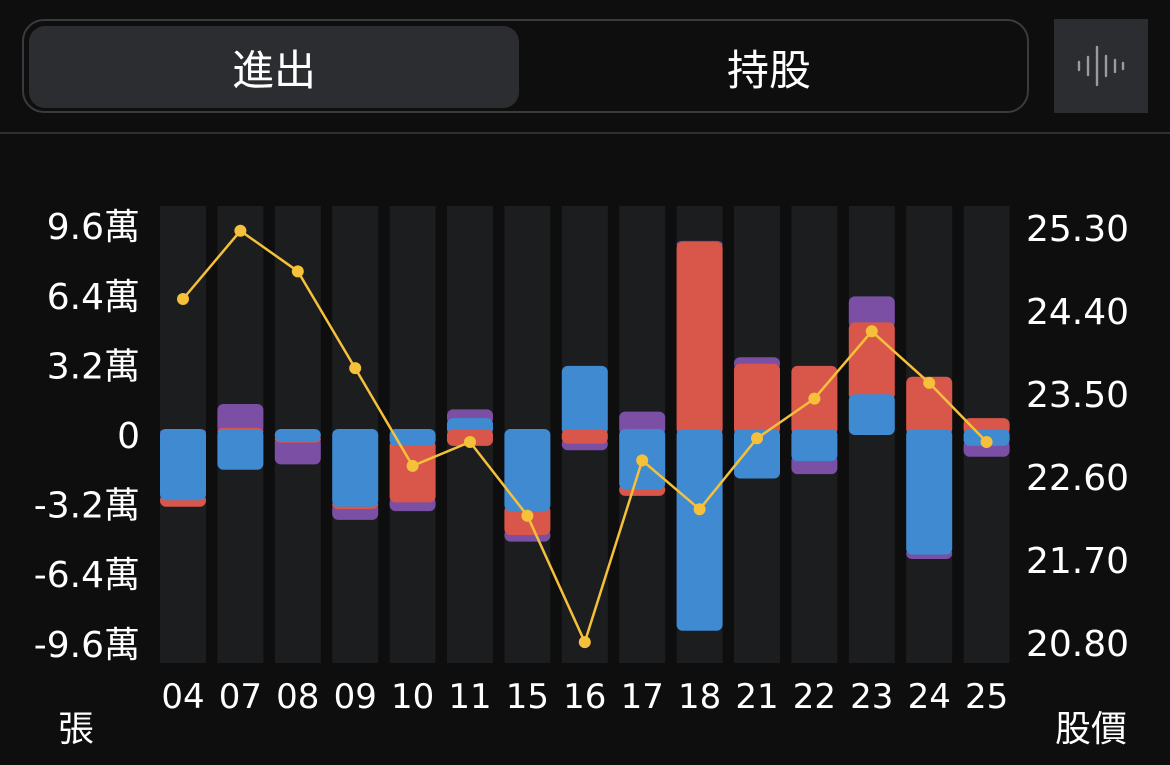  Describe the element at coordinates (1077, 644) in the screenshot. I see `y-right-tick-label: 20.80` at that location.